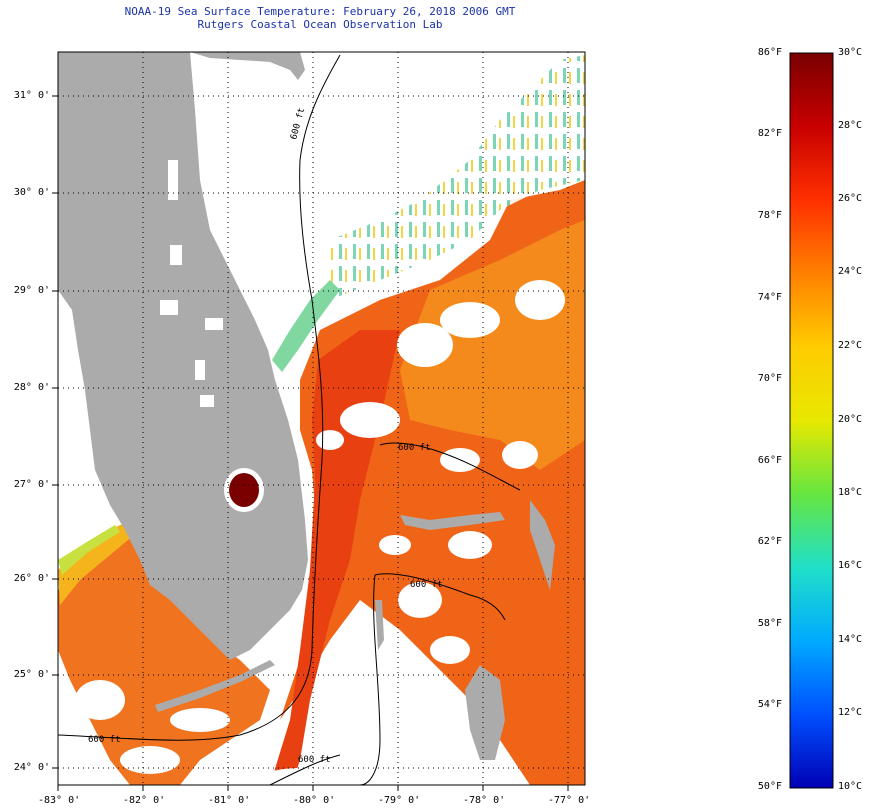 The height and width of the screenshot is (809, 872). I want to click on colorbar-f-label: 54°F, so click(769, 704).